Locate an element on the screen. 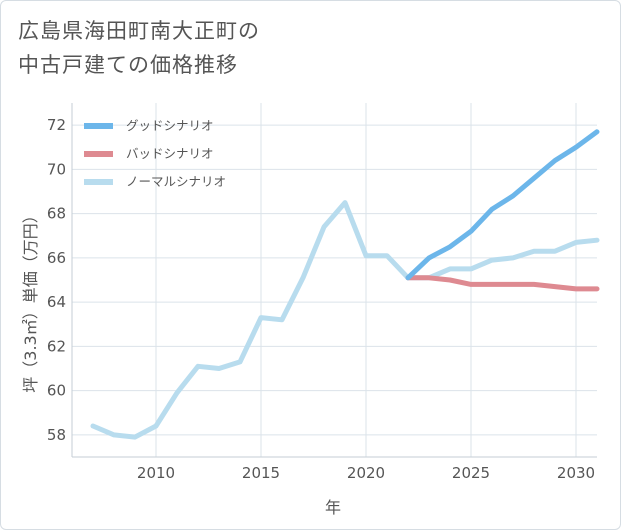 This screenshot has width=621, height=530. chart-title: 広島県海田町南大正町の 中古戸建ての価格推移 is located at coordinates (139, 48).